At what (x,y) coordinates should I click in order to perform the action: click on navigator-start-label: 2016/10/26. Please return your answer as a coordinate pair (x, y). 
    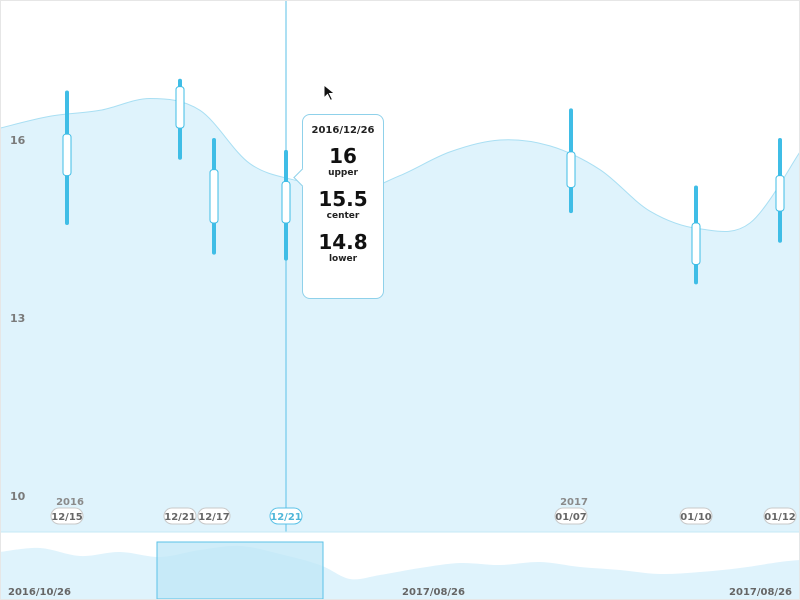
    Looking at the image, I should click on (39, 592).